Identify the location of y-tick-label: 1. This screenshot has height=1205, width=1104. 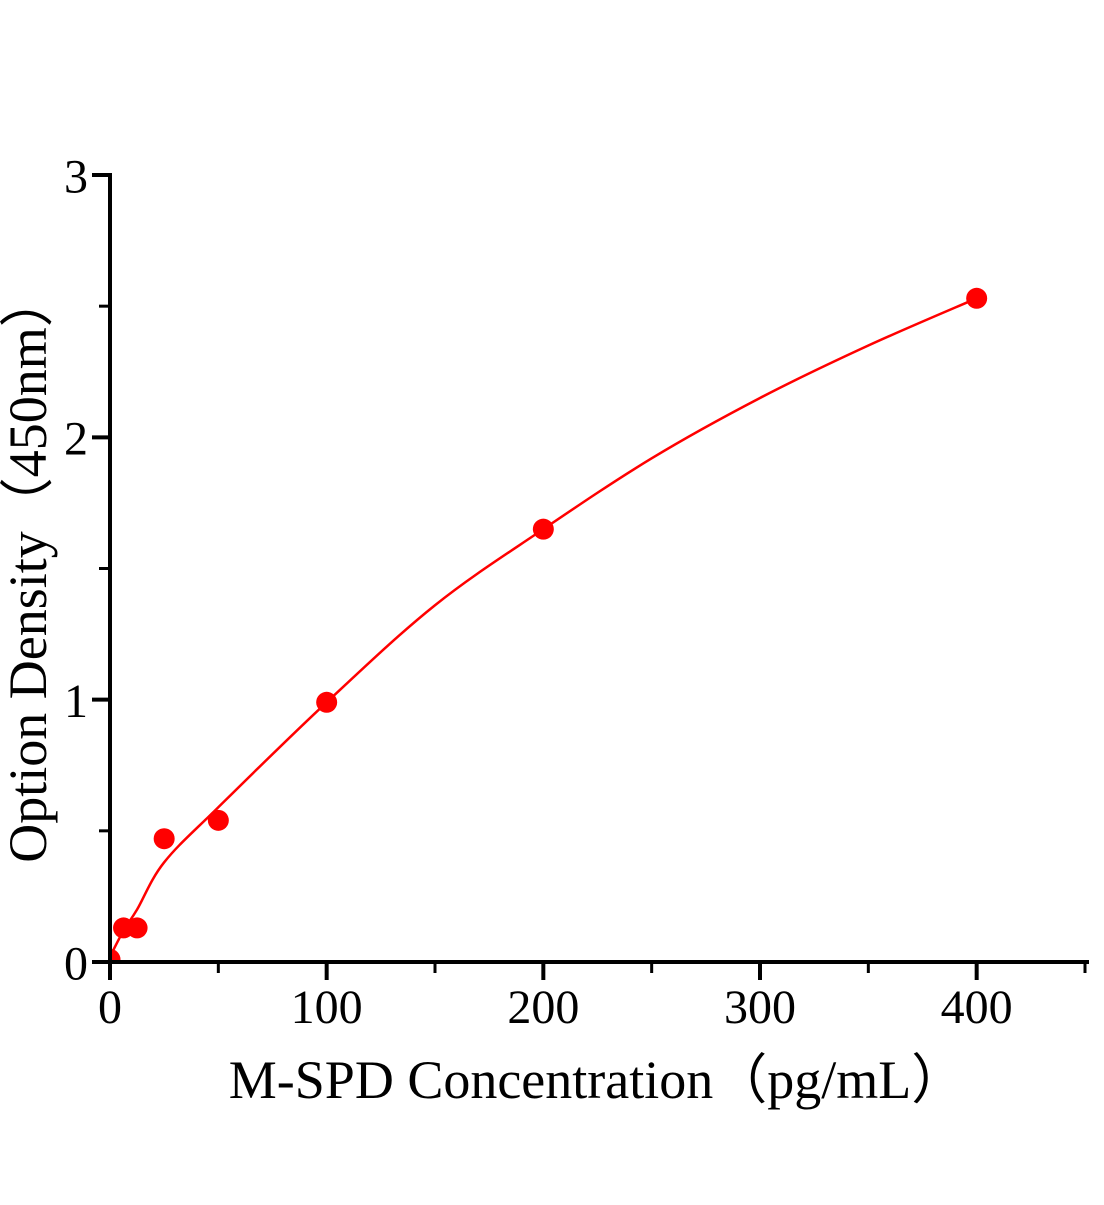
(76, 701).